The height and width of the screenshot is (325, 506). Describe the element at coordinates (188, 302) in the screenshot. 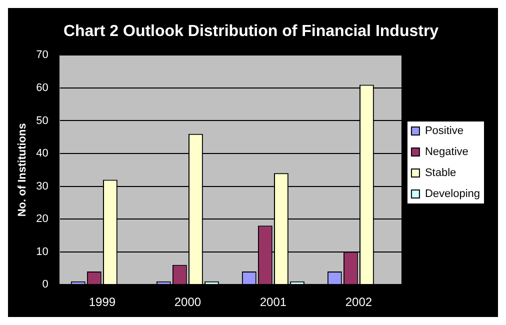

I see `x-tick-label: 2000` at that location.